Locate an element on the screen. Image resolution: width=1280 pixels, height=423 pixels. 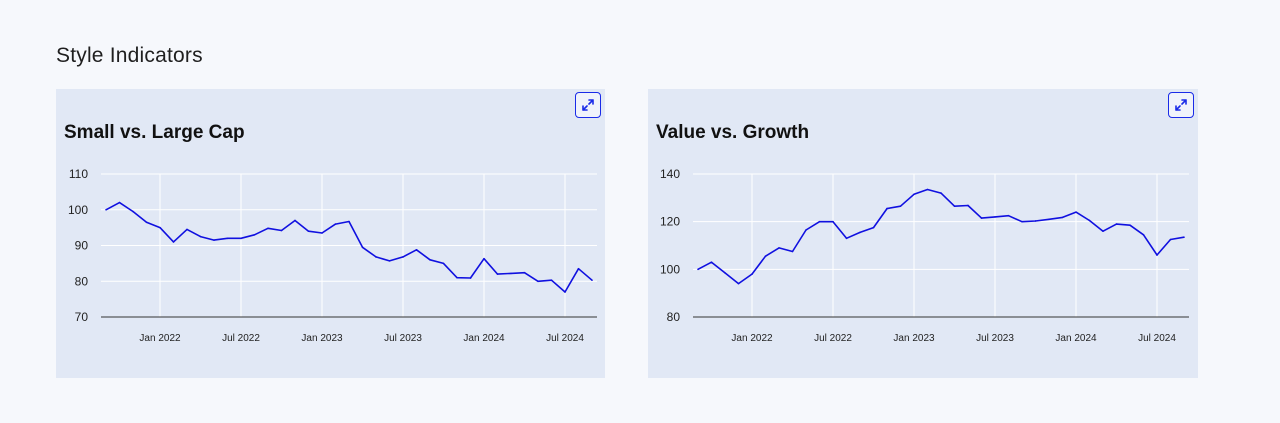
chart-title: Small vs. Large Cap is located at coordinates (154, 132).